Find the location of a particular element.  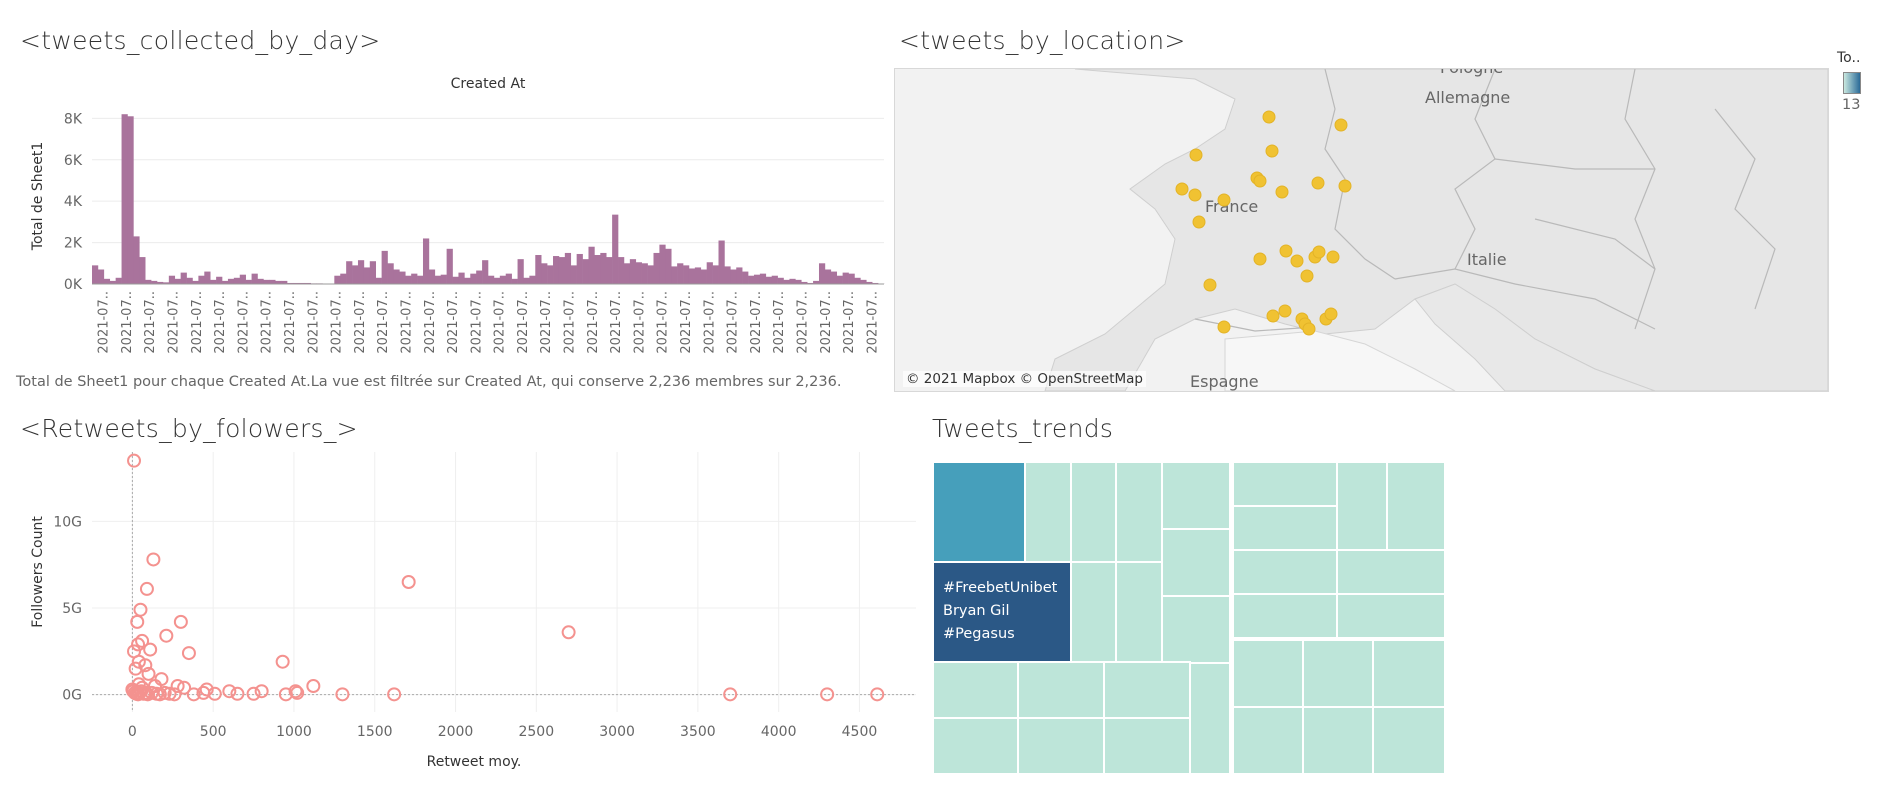

treemap-label-line-1: #FreebetUnibet is located at coordinates (1000, 588).